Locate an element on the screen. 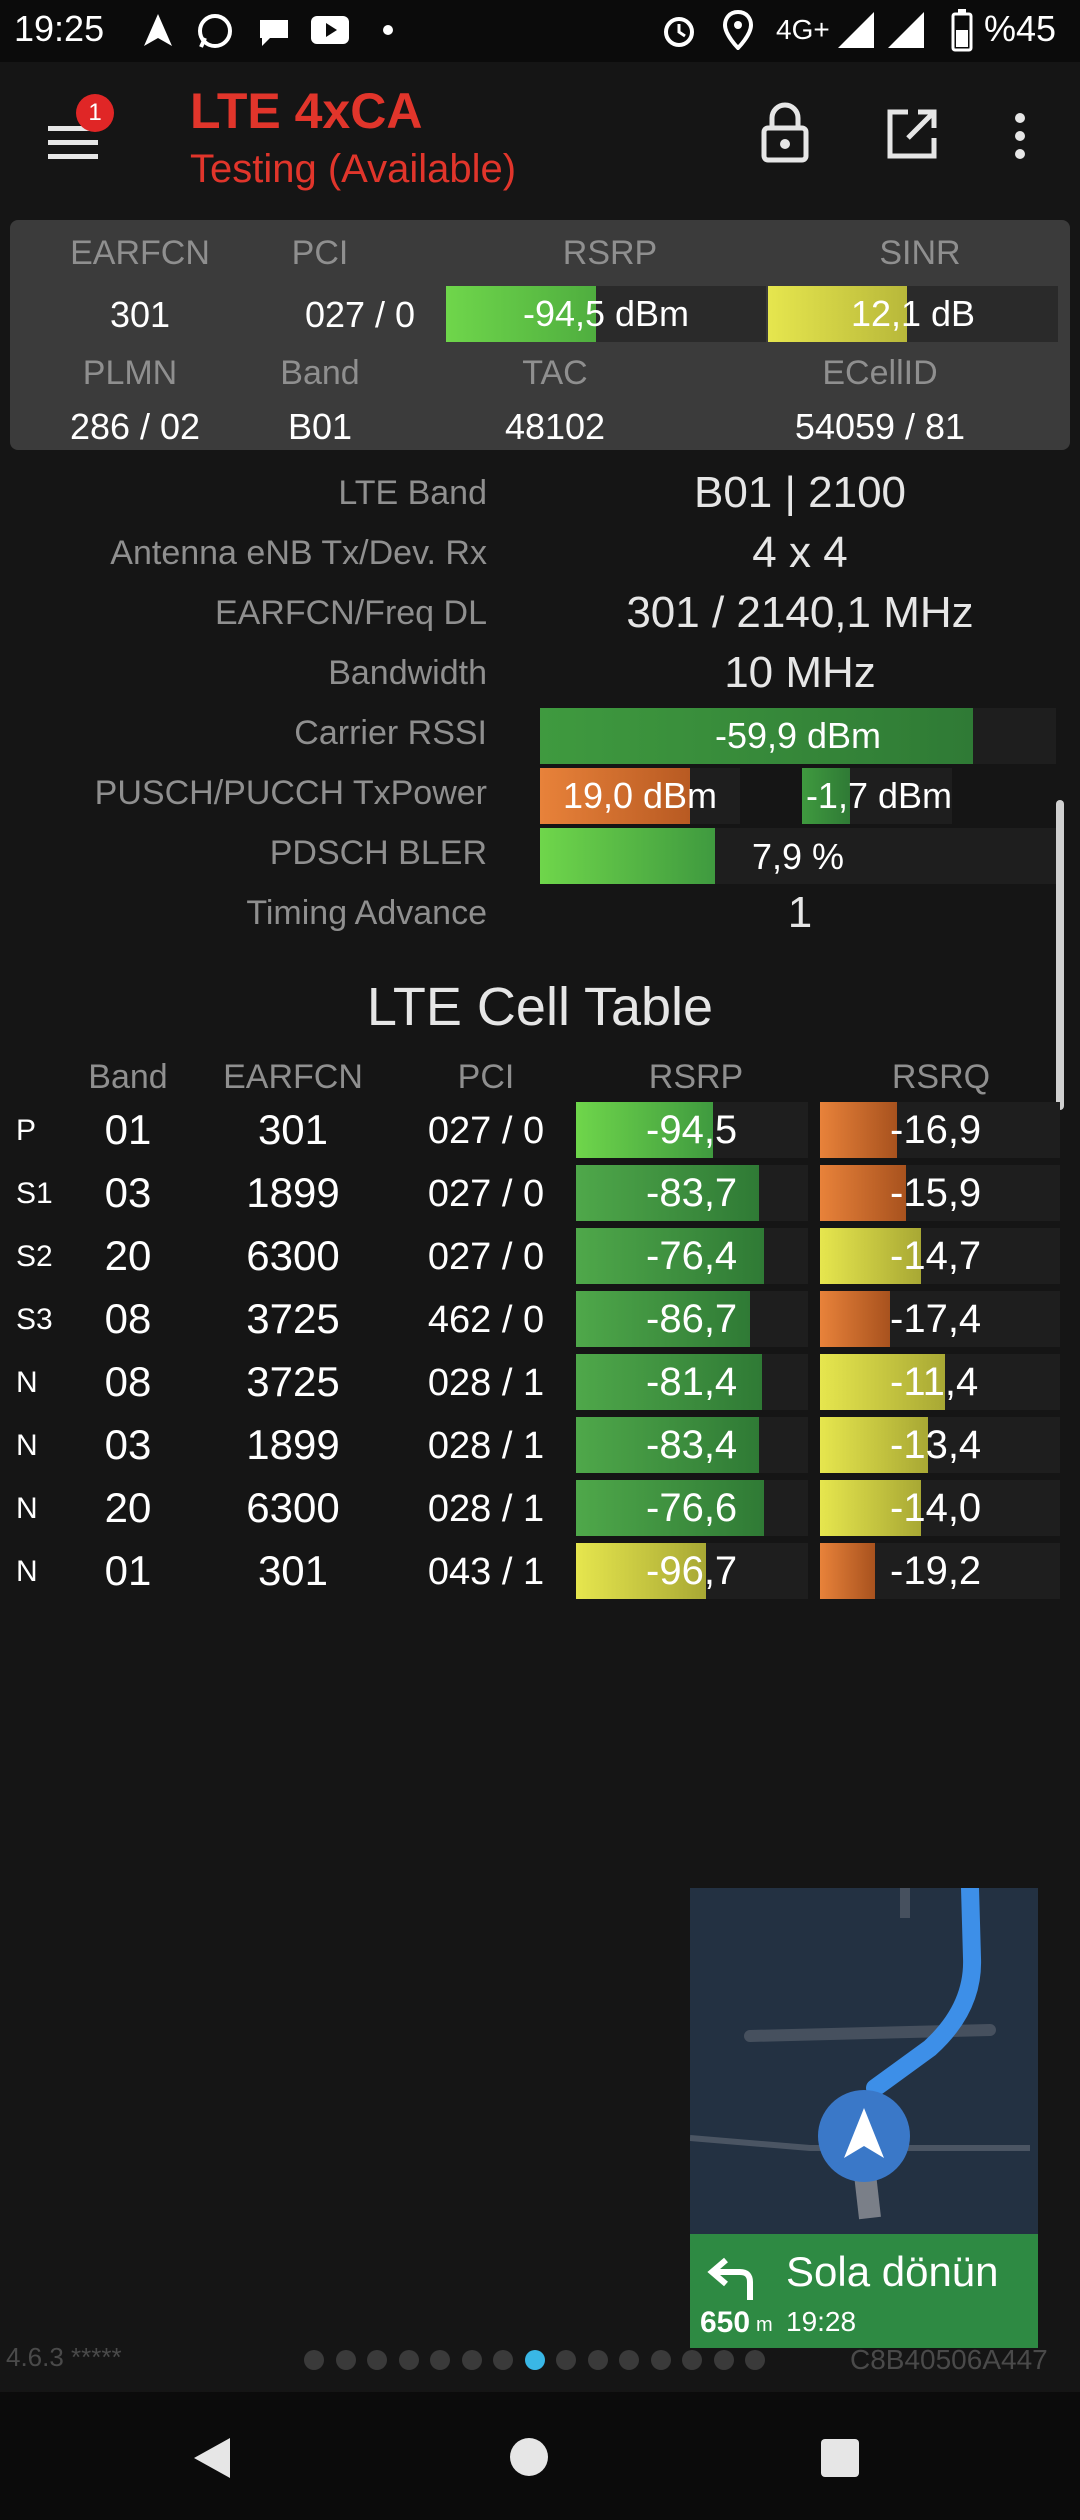  map-roads-icon is located at coordinates (860, 2054).